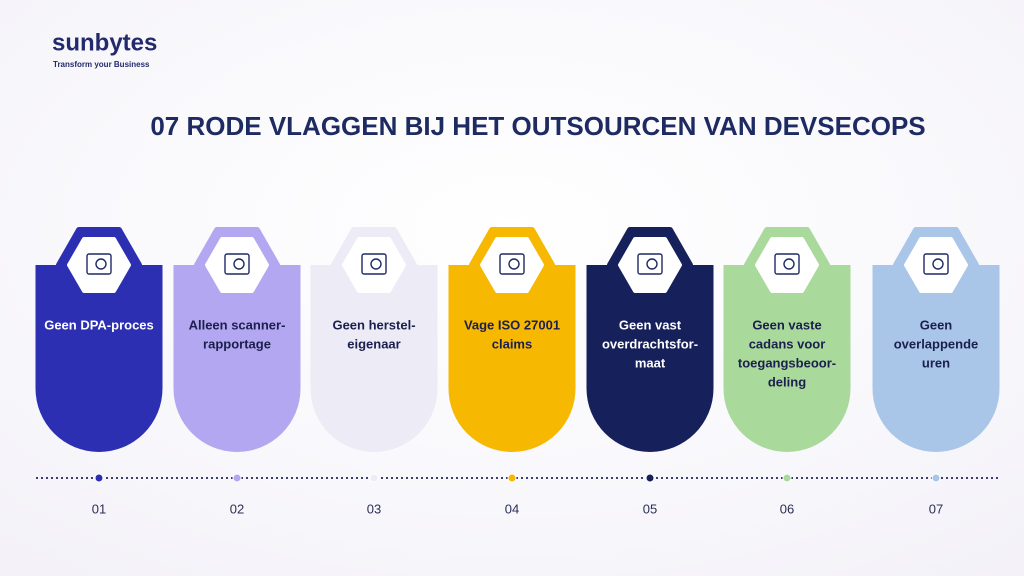 This screenshot has height=576, width=1024. Describe the element at coordinates (374, 508) in the screenshot. I see `item-number: 03` at that location.